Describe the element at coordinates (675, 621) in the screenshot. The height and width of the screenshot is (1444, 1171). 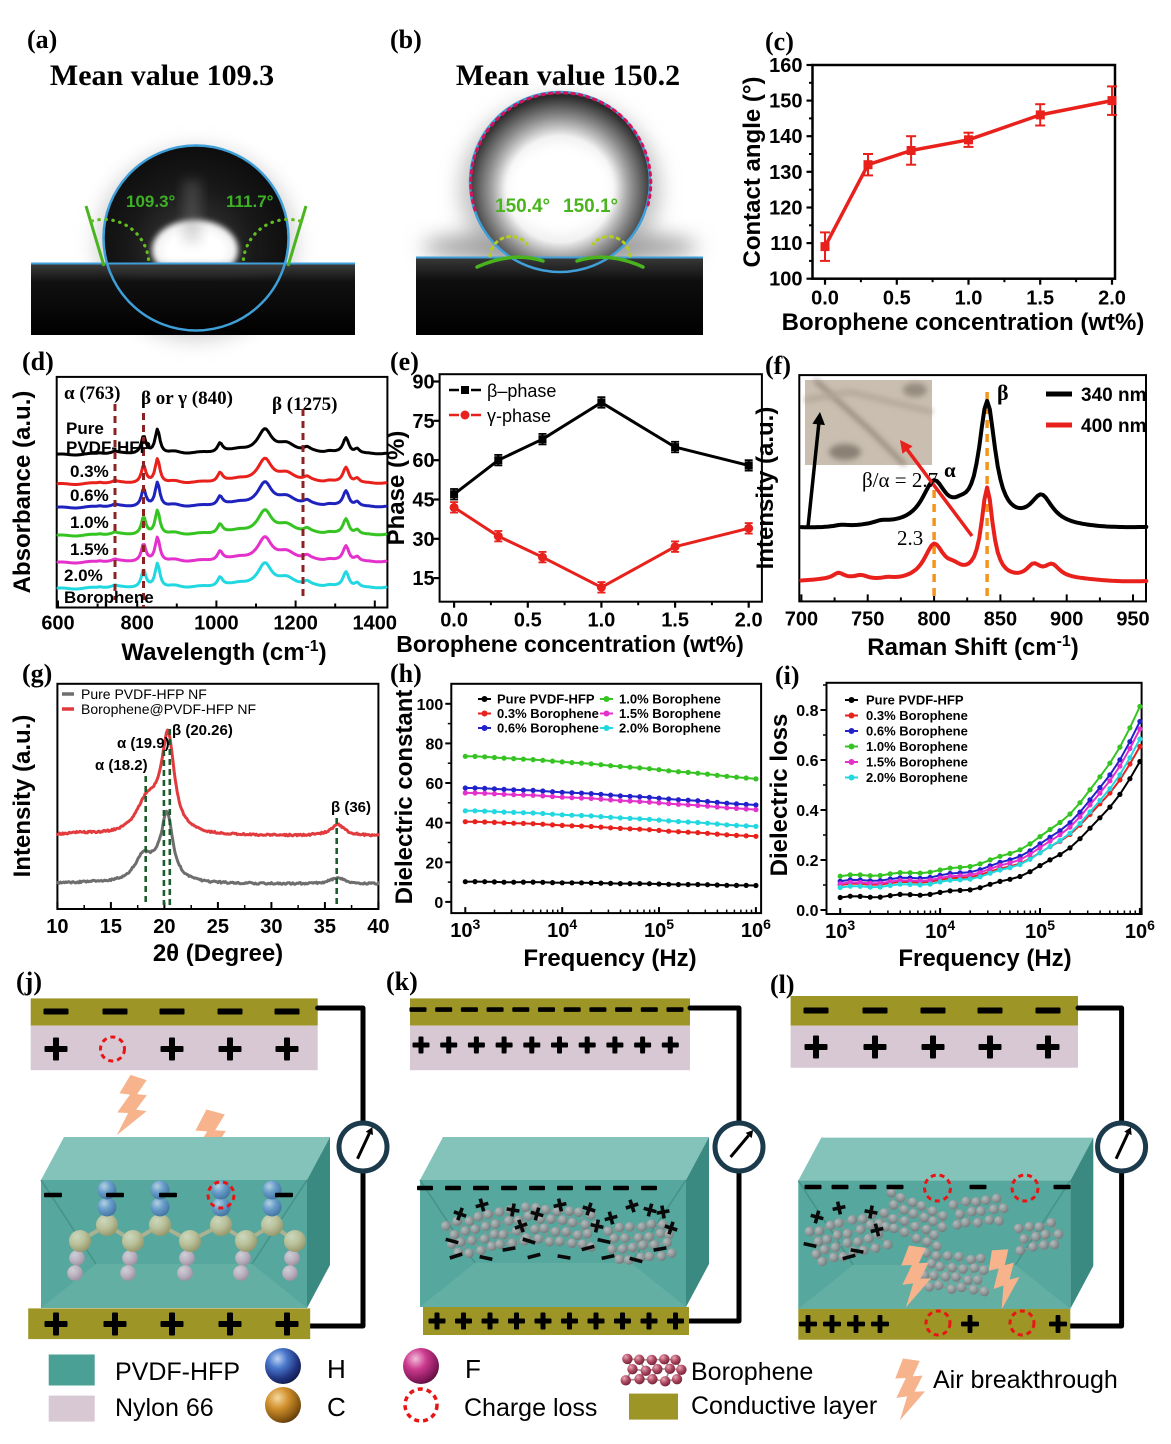
I see `svg-text: 1.5` at that location.